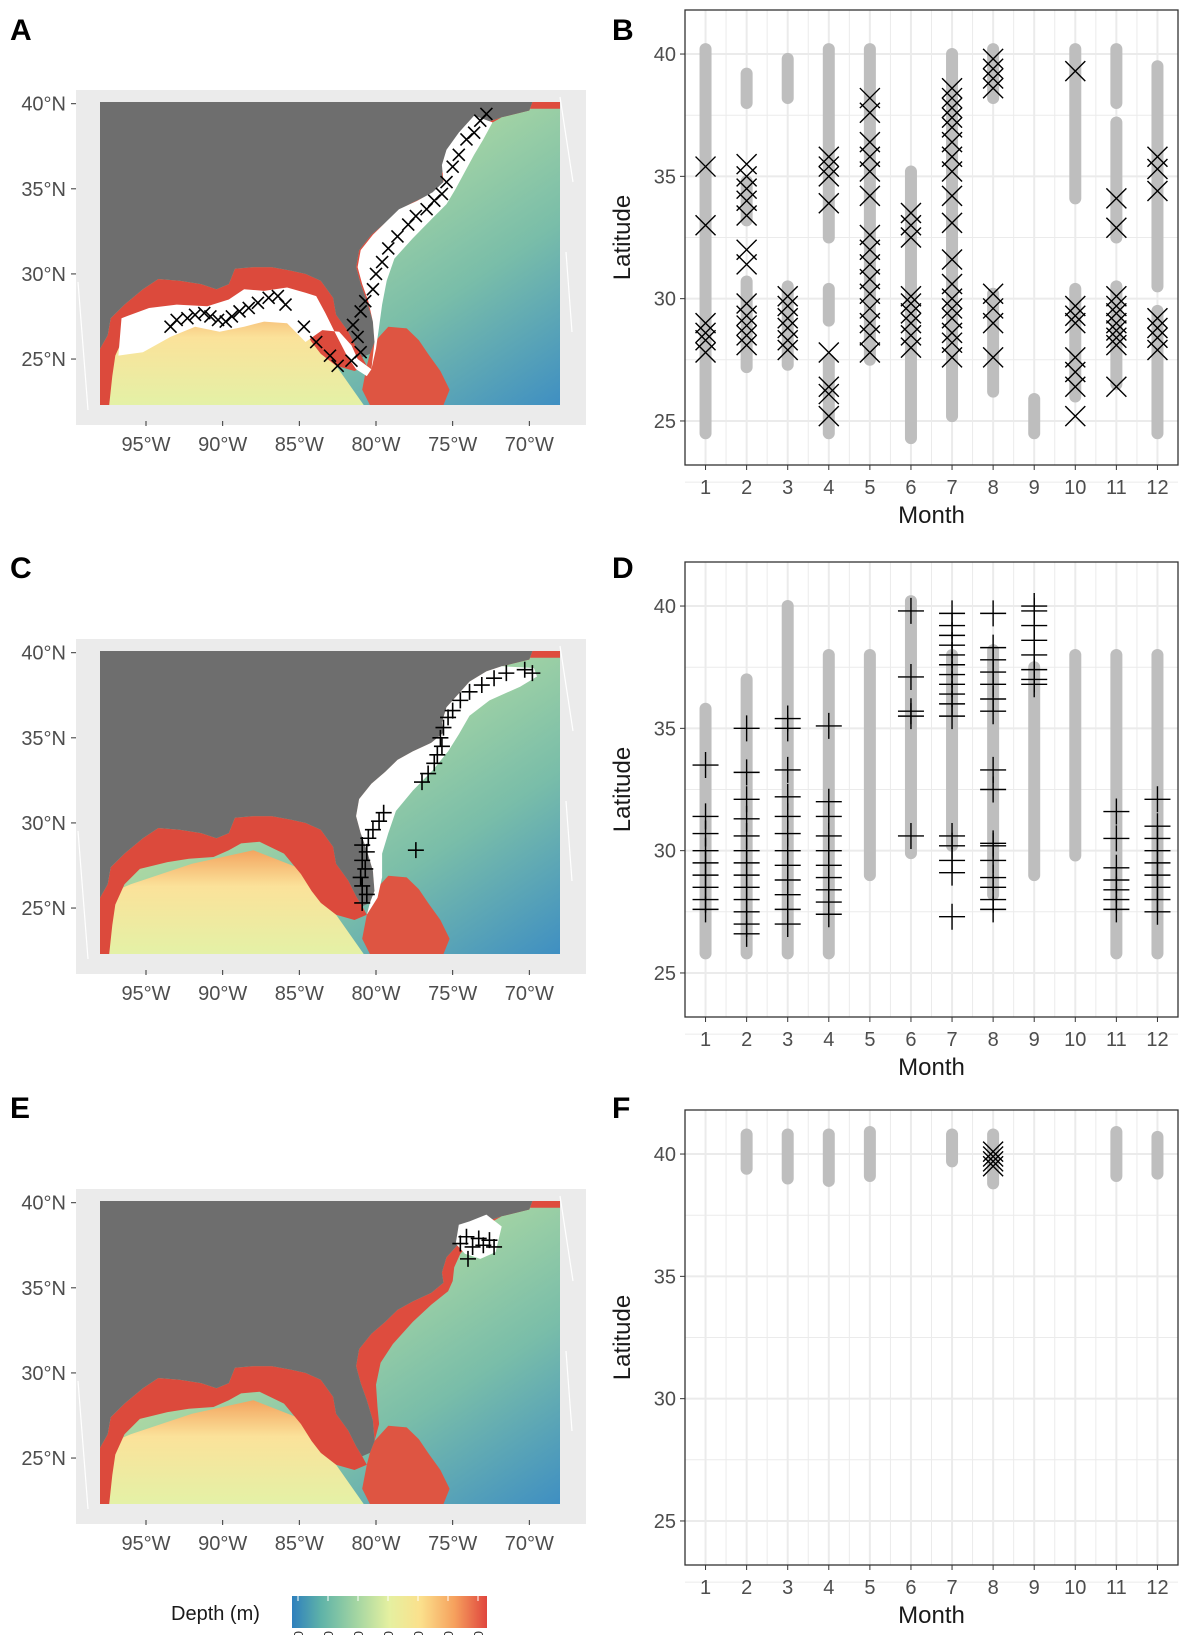 The height and width of the screenshot is (1635, 1192). Describe the element at coordinates (477, 1247) in the screenshot. I see `map-markers` at that location.